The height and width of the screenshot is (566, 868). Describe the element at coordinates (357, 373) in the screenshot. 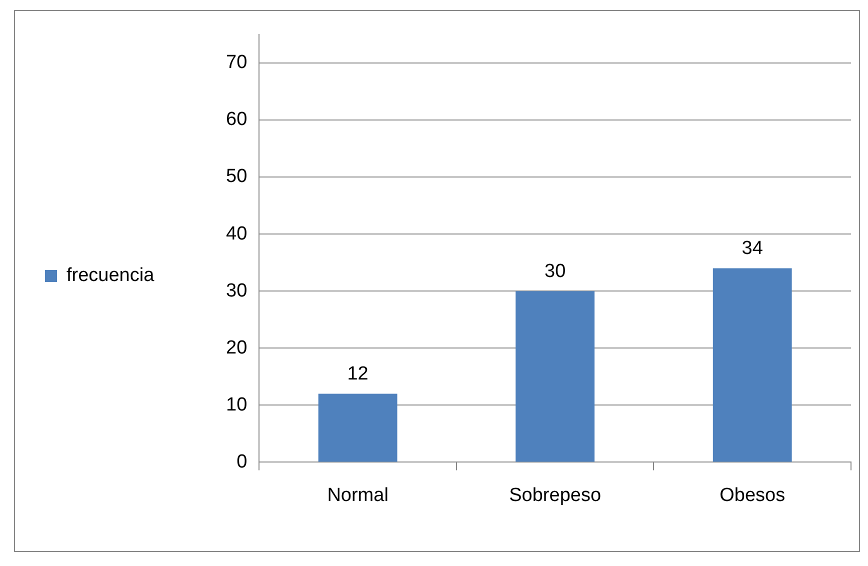

I see `data-label: 12` at that location.